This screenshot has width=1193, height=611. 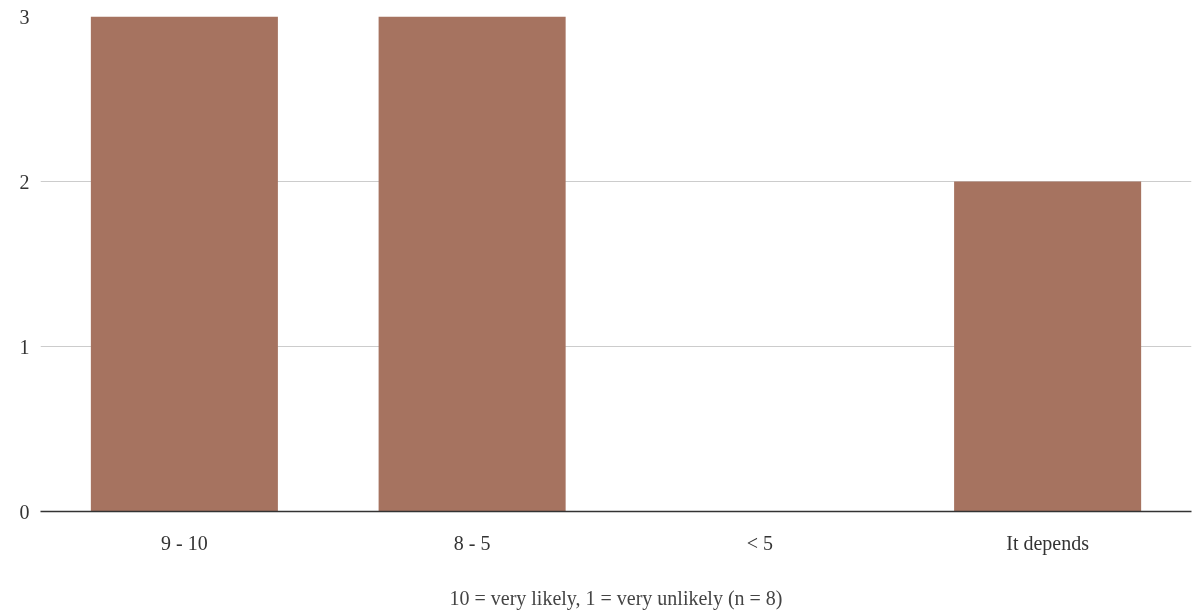 I want to click on y-tick-label: 1, so click(x=24, y=346).